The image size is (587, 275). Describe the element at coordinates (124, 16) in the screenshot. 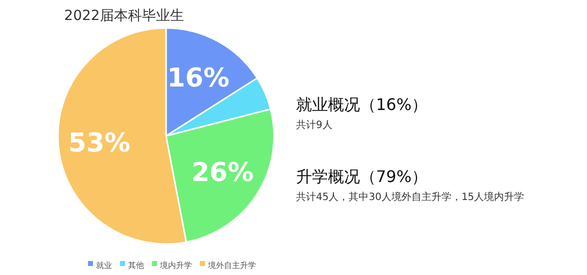

I see `chart-title: 2022届本科毕业生` at that location.